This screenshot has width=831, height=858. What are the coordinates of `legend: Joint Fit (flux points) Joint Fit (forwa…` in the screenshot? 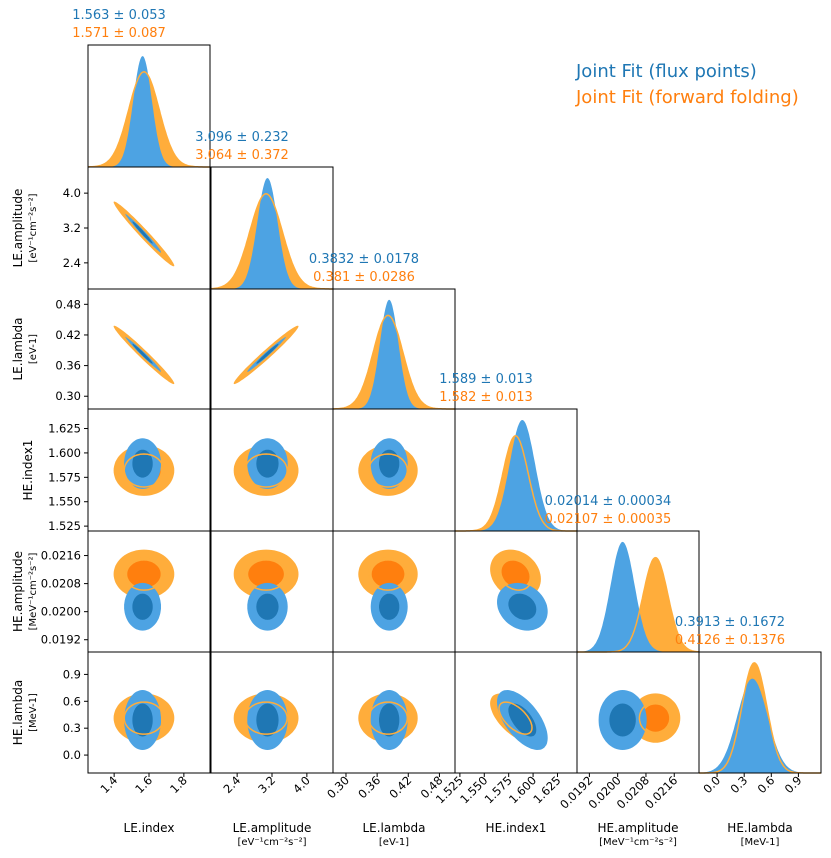 It's located at (687, 84).